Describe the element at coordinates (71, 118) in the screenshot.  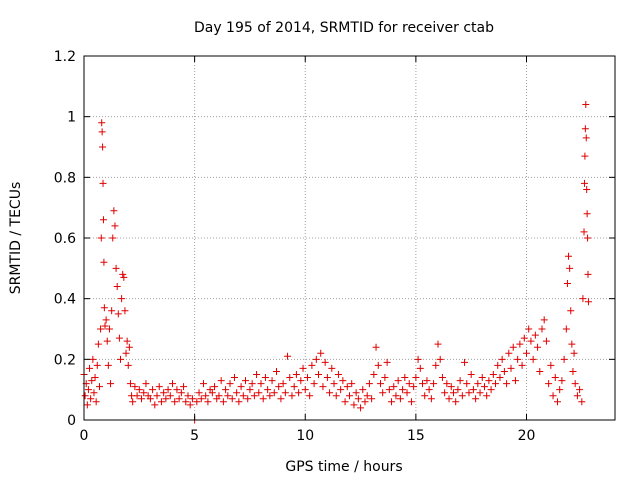
I see `y-tick-label: 1` at that location.